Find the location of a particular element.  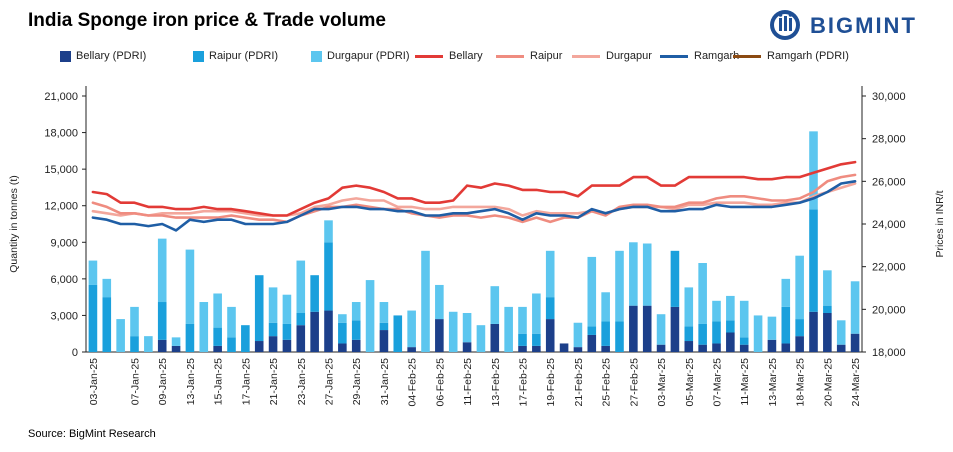

legend-item-durgapur-pdri: Durgapur (PDRI) is located at coordinates (360, 56).